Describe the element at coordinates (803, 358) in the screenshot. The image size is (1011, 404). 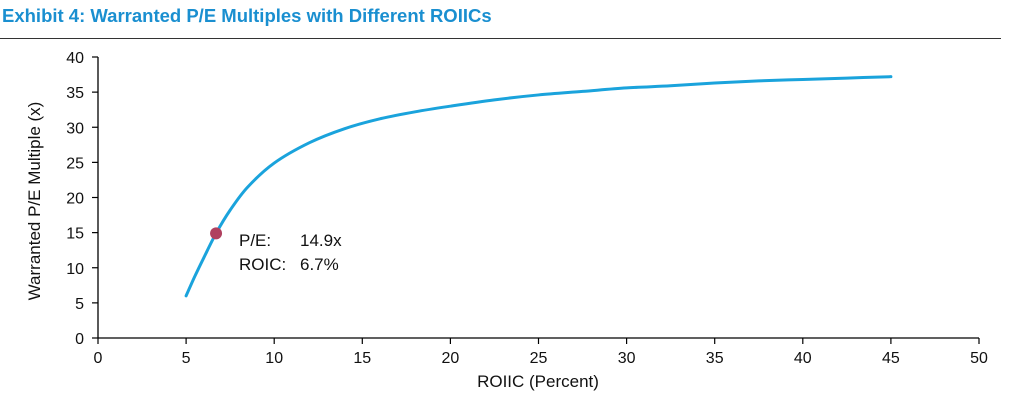
I see `x-tick-label: 40` at that location.